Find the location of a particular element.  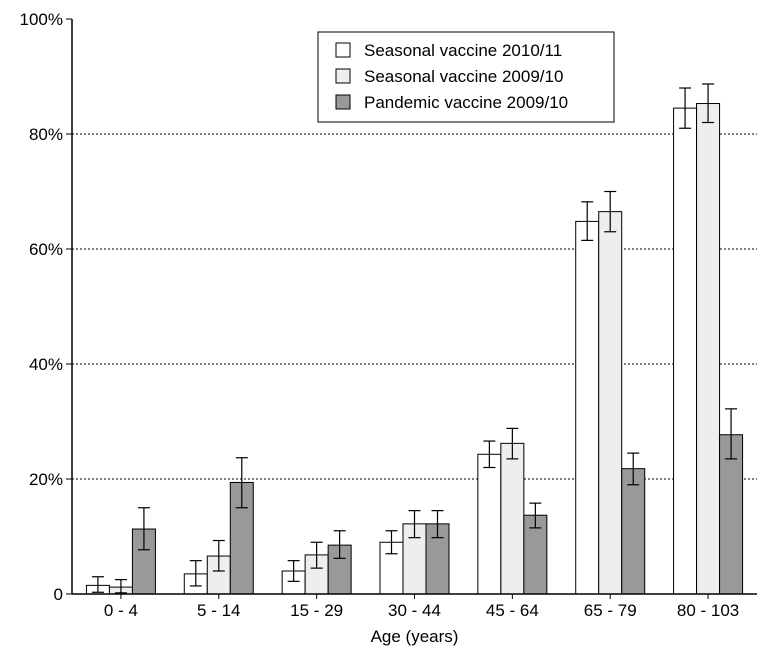

legend-label: Seasonal vaccine 2009/10 is located at coordinates (463, 76).